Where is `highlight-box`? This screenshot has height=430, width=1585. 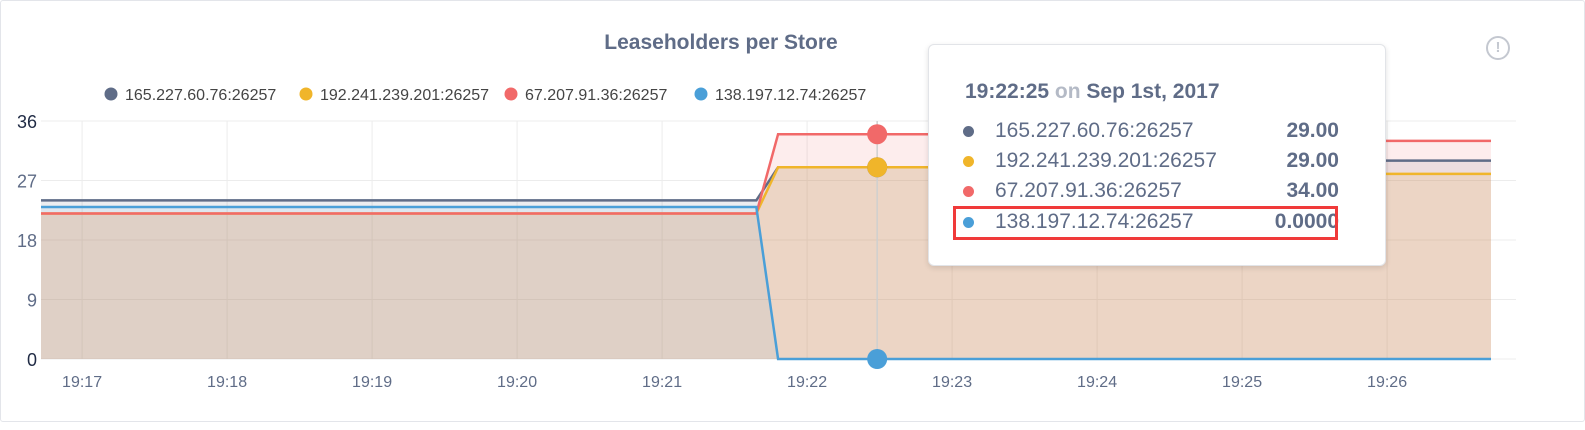
highlight-box is located at coordinates (1145, 223).